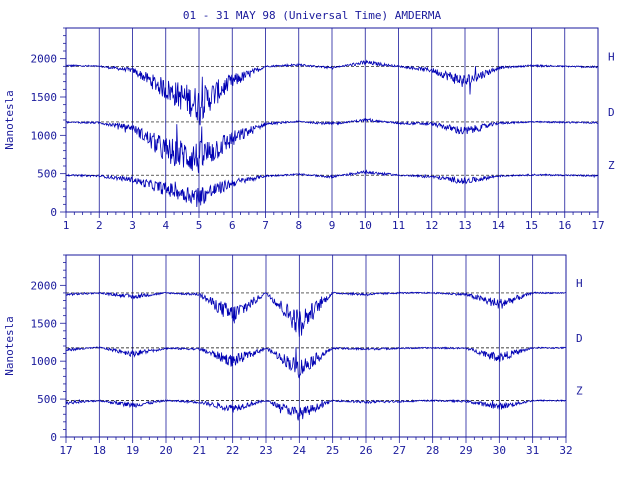 The image size is (640, 480). Describe the element at coordinates (66, 225) in the screenshot. I see `x-tick-label: 1` at that location.